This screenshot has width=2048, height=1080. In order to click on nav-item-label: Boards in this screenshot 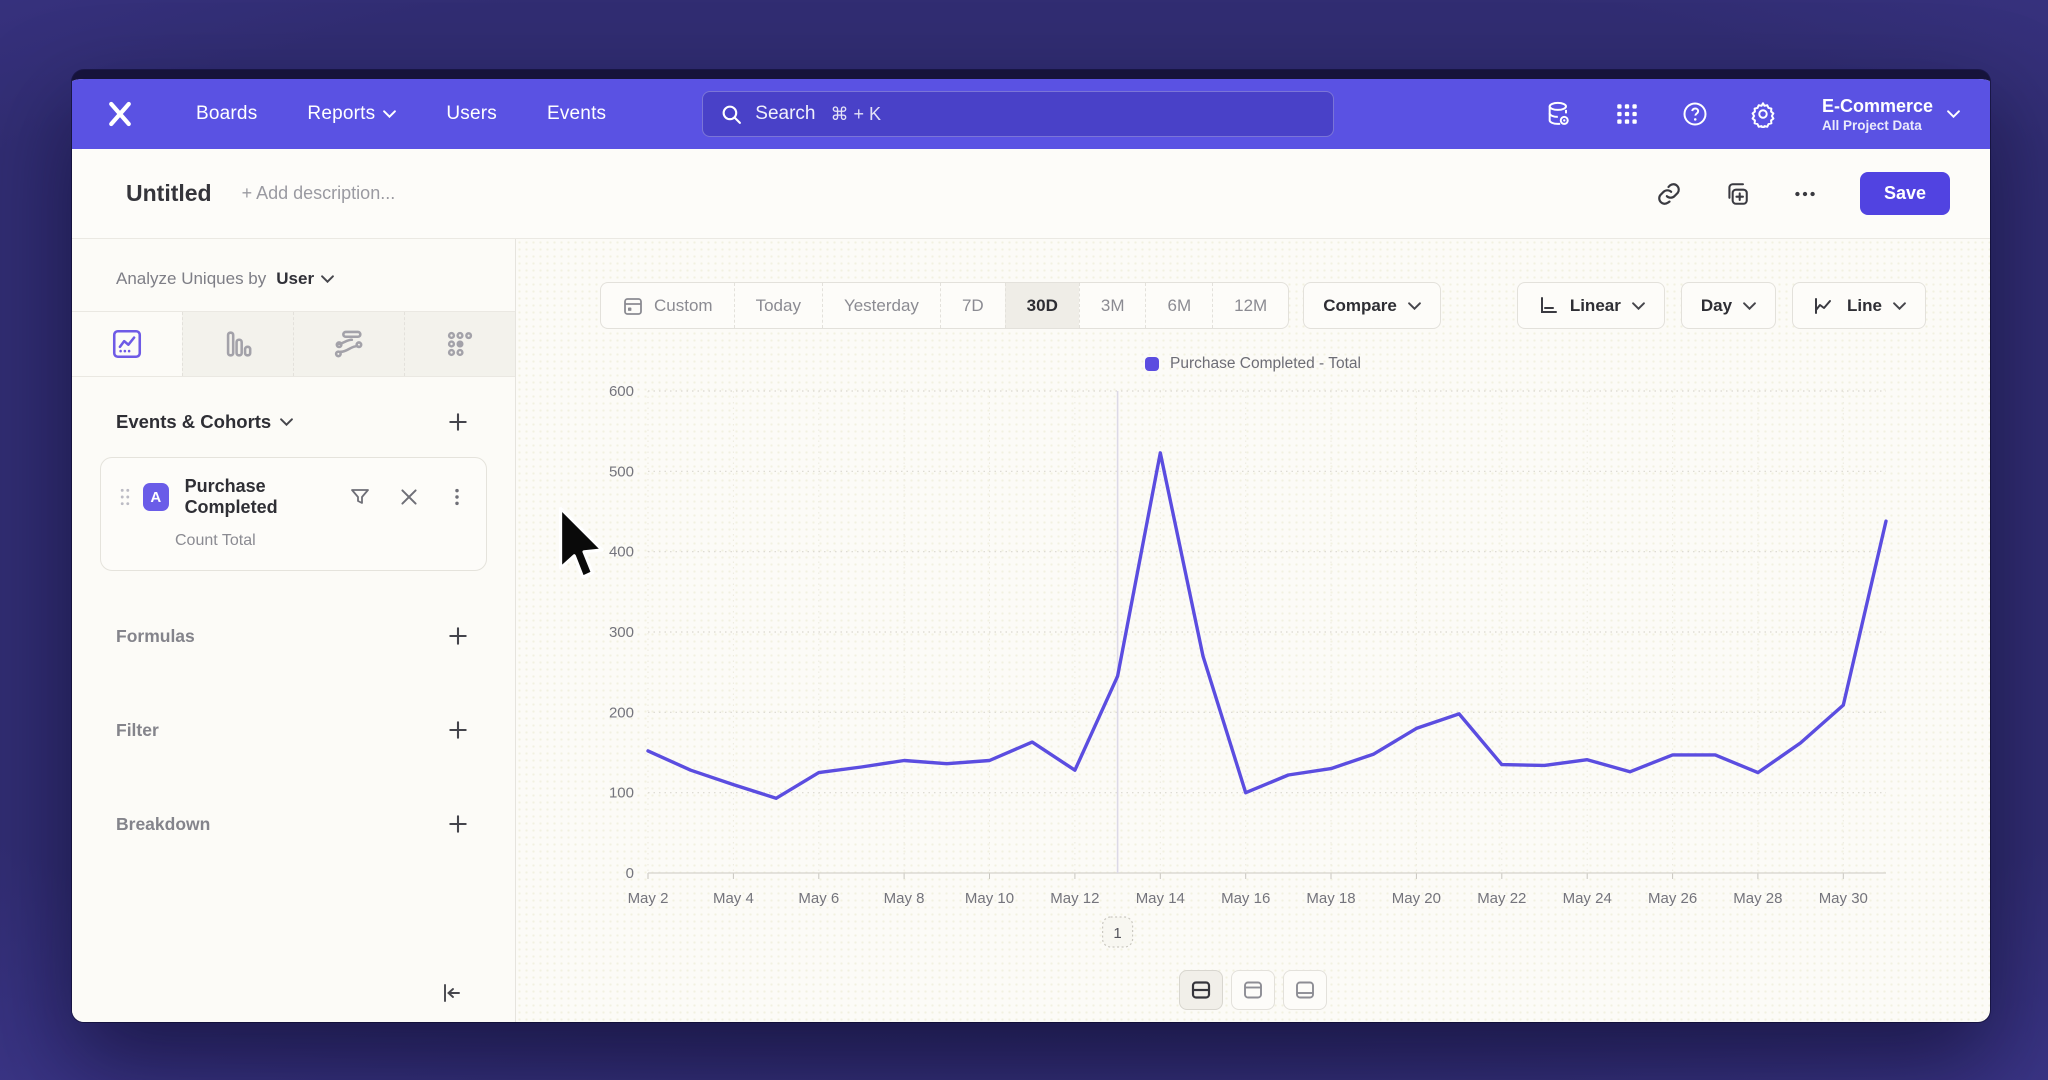, I will do `click(227, 113)`.